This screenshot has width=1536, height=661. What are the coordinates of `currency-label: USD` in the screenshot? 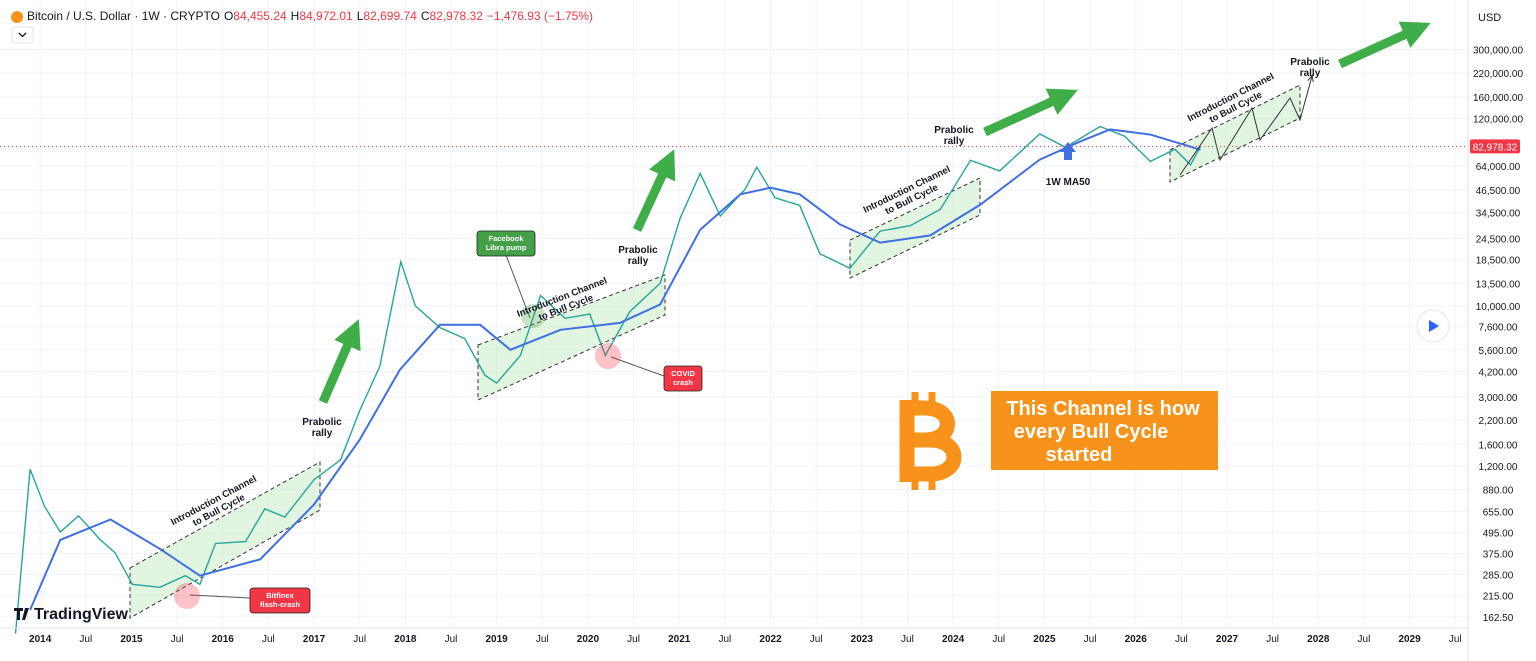 It's located at (1489, 18).